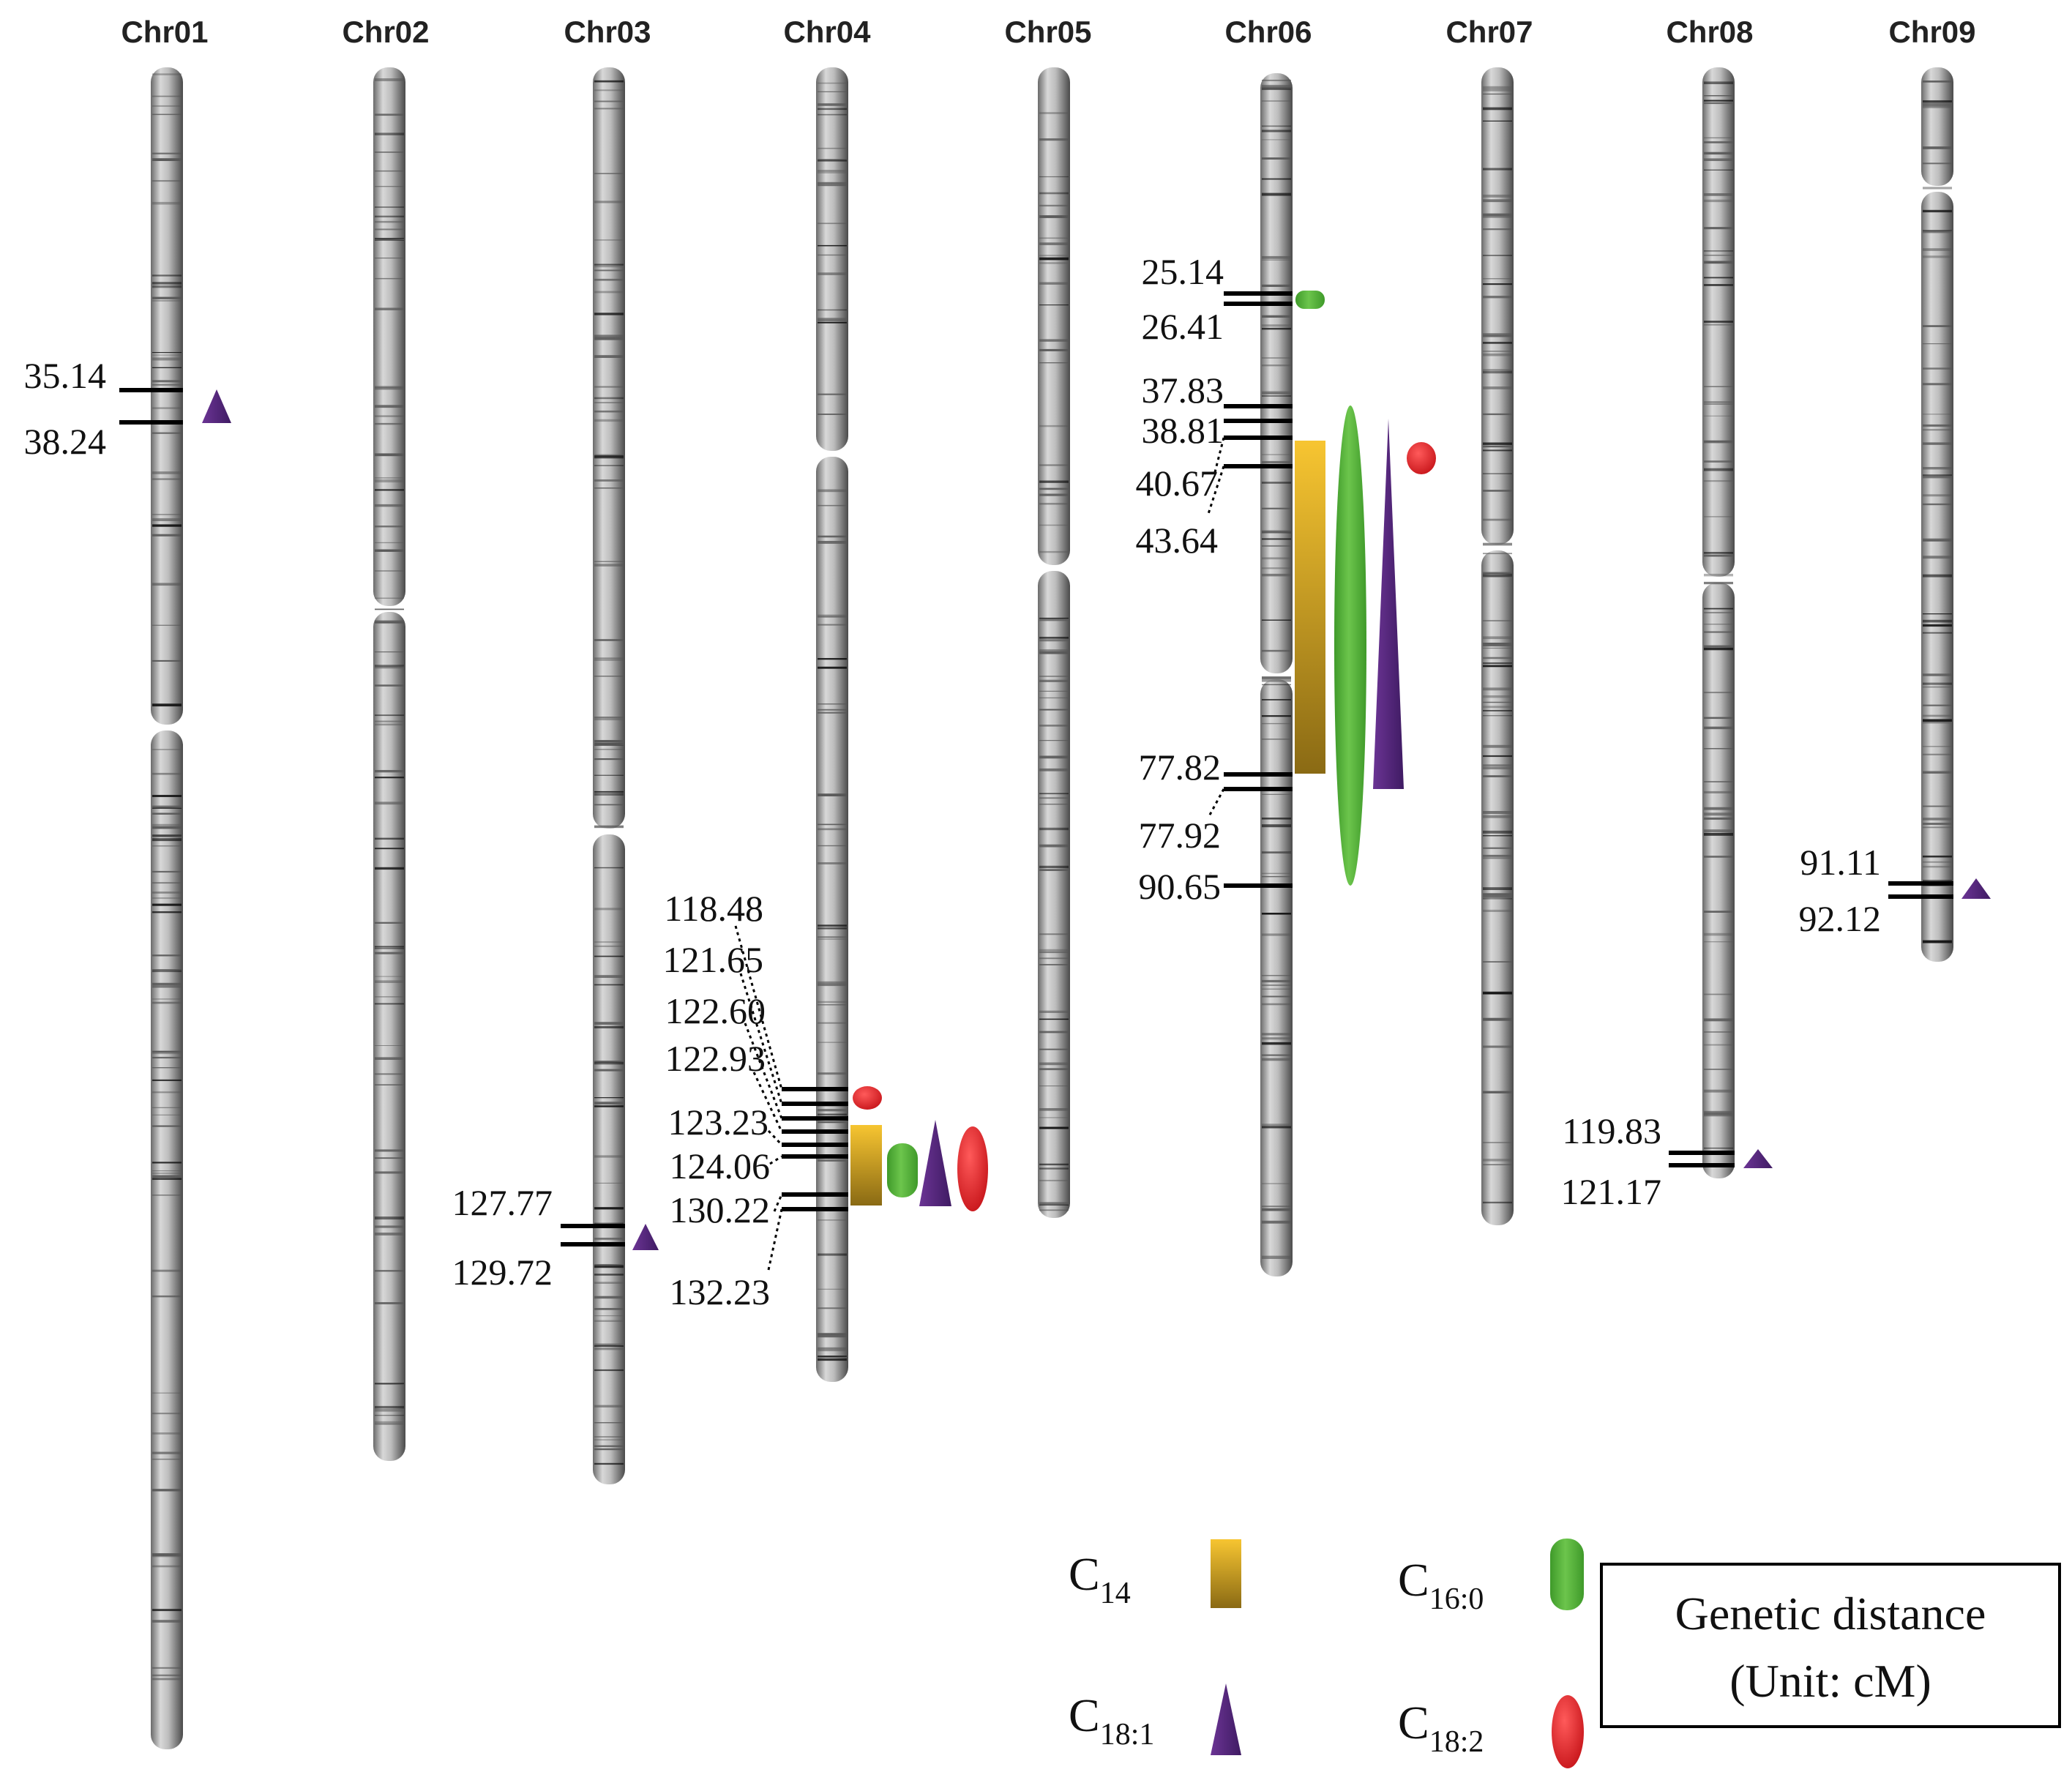  I want to click on chr06-marker-38.81: 38.81, so click(1183, 430).